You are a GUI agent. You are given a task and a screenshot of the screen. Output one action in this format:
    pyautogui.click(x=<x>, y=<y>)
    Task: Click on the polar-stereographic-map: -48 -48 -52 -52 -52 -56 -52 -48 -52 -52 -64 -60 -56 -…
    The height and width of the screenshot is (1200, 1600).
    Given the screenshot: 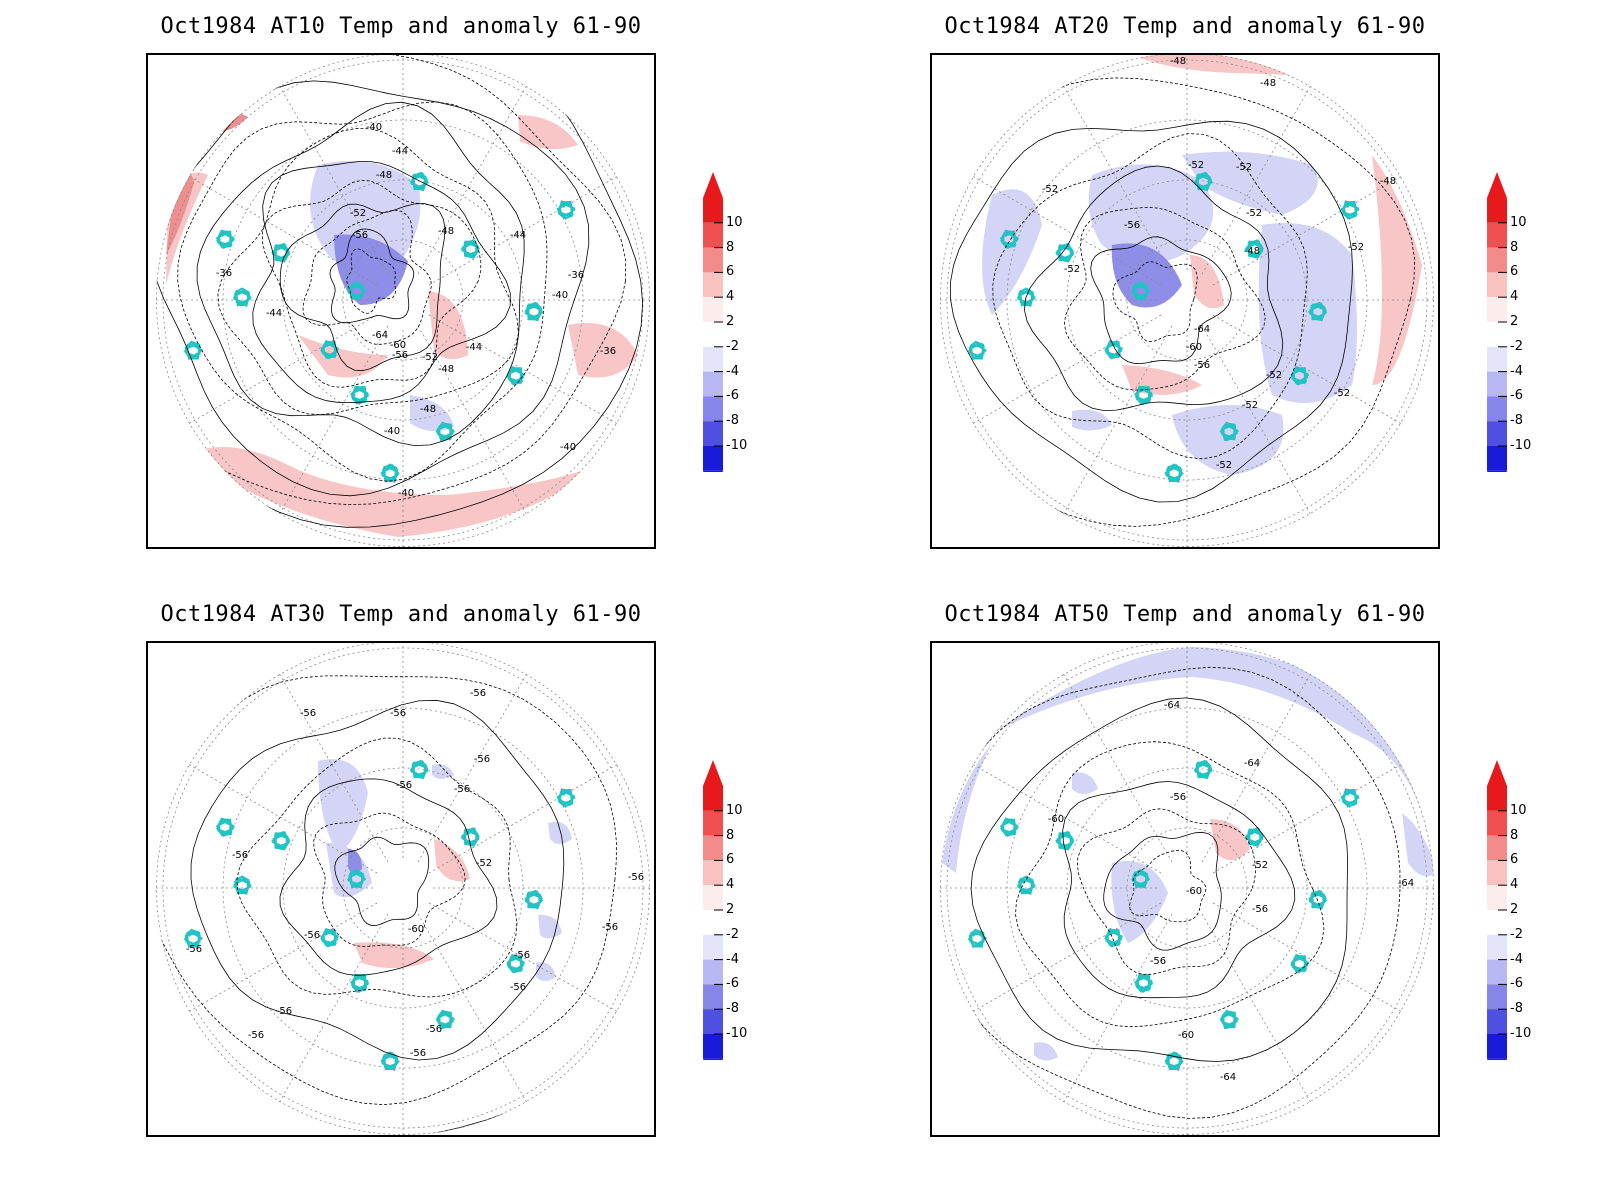 What is the action you would take?
    pyautogui.click(x=1187, y=301)
    